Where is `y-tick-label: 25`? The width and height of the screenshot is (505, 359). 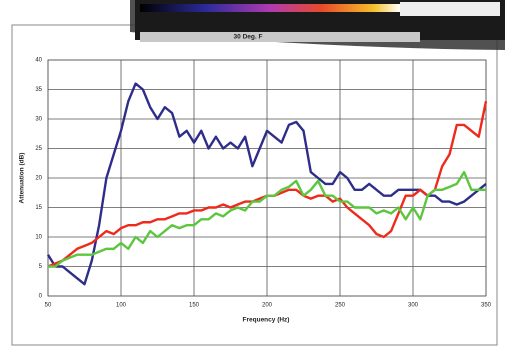
y-tick-label: 25 is located at coordinates (38, 149).